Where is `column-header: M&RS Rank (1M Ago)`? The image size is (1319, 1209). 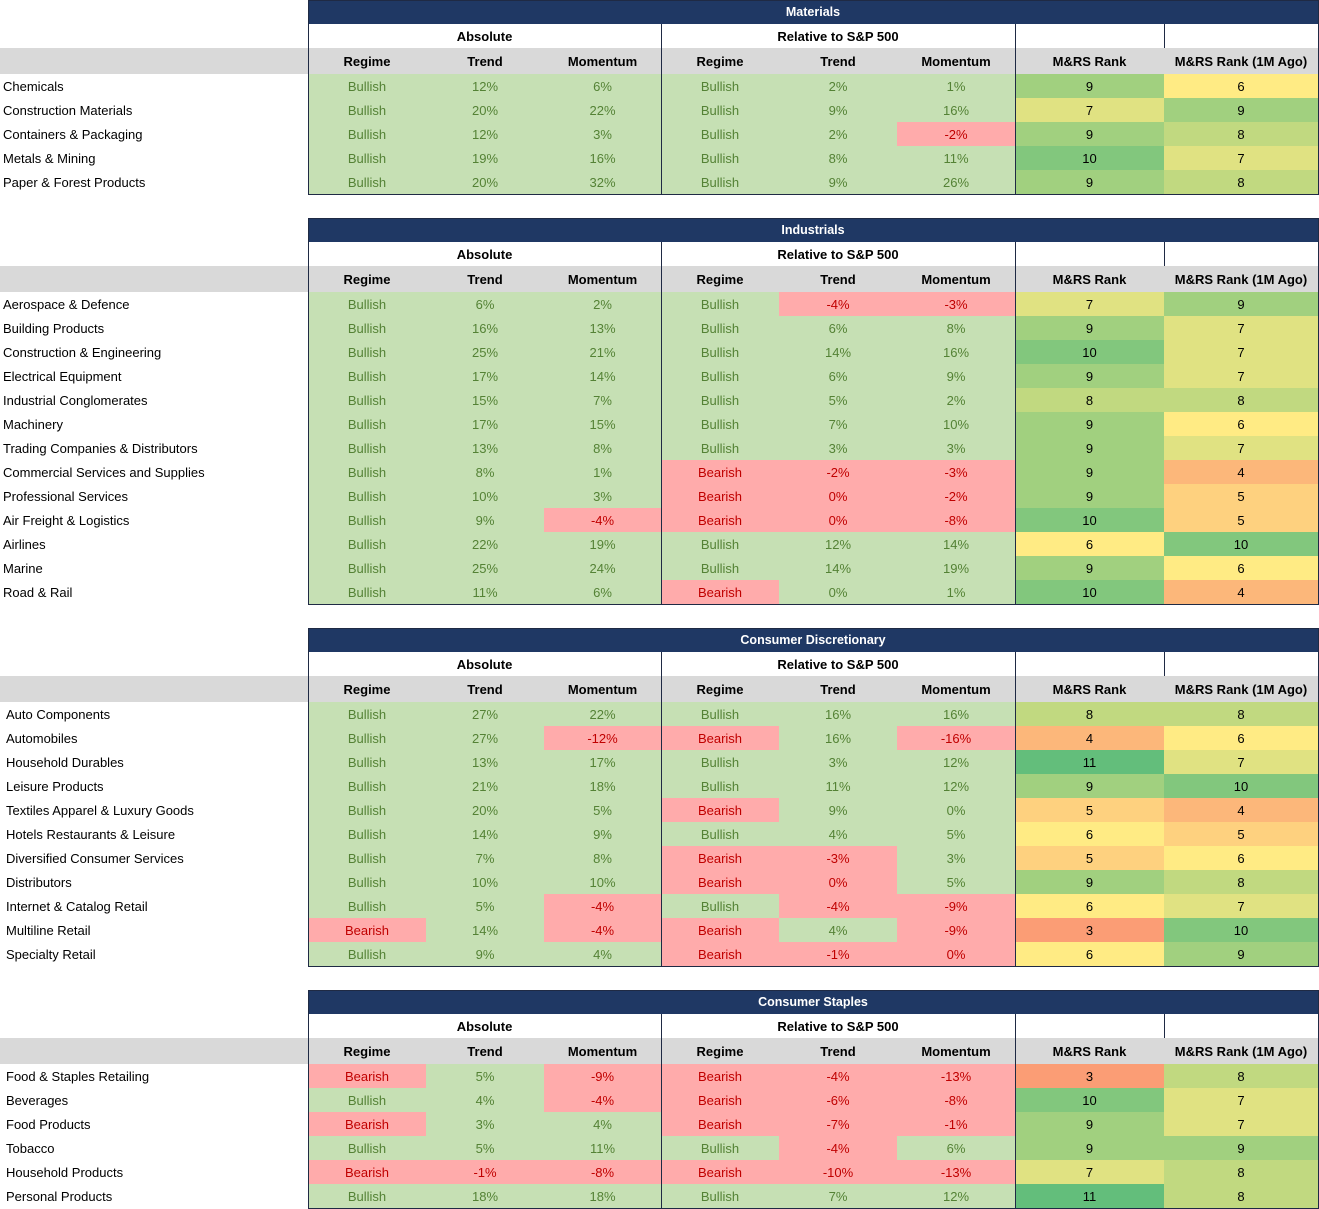 column-header: M&RS Rank (1M Ago) is located at coordinates (1241, 61).